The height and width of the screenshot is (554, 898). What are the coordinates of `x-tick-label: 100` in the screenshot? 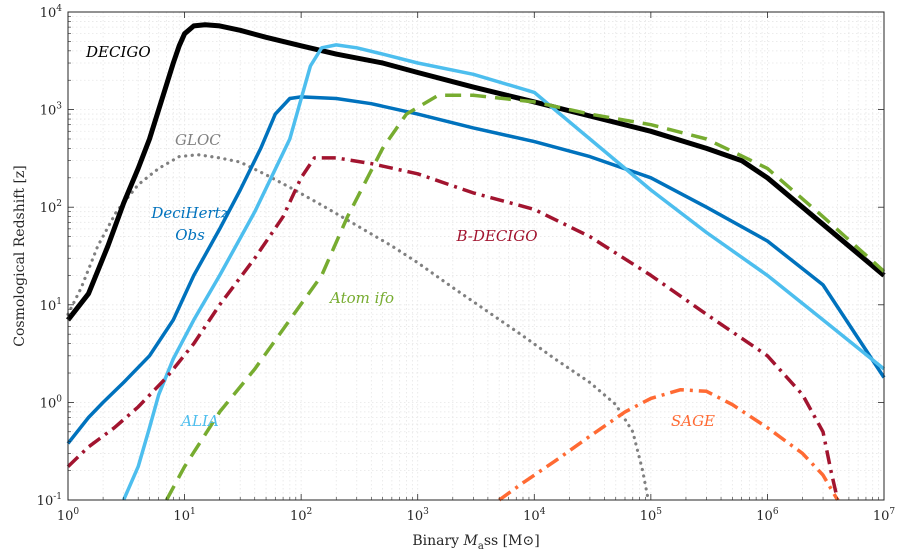 It's located at (68, 515).